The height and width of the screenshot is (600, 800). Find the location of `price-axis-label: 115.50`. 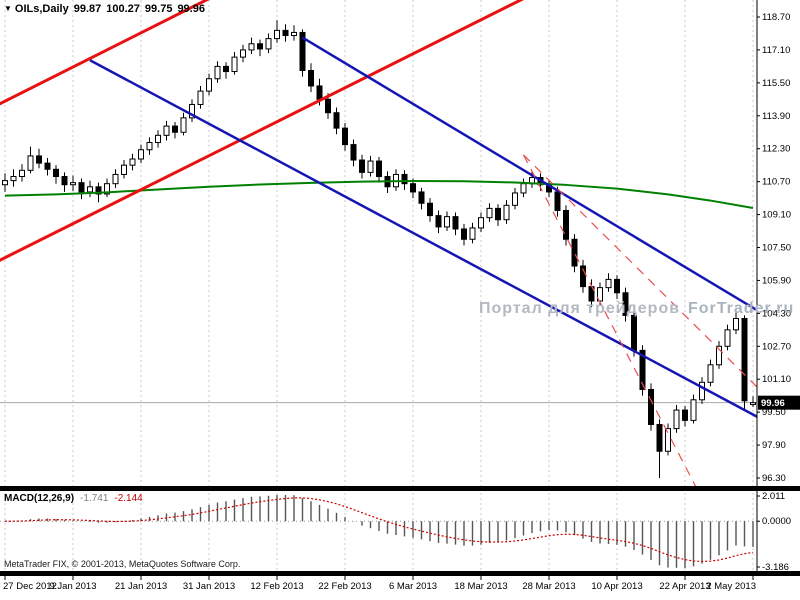

price-axis-label: 115.50 is located at coordinates (776, 83).